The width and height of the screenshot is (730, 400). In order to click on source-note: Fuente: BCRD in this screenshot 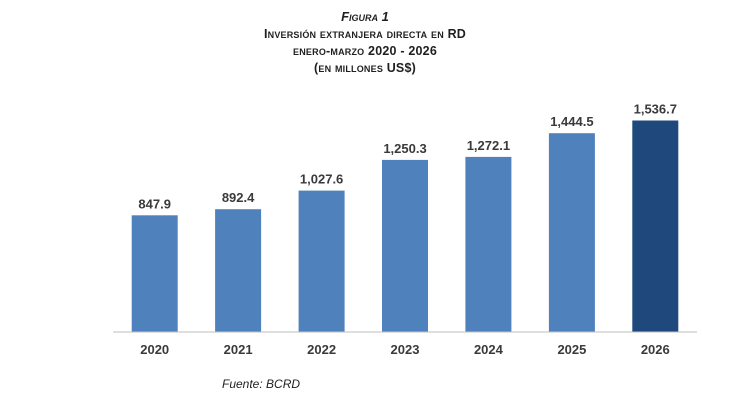, I will do `click(261, 384)`.